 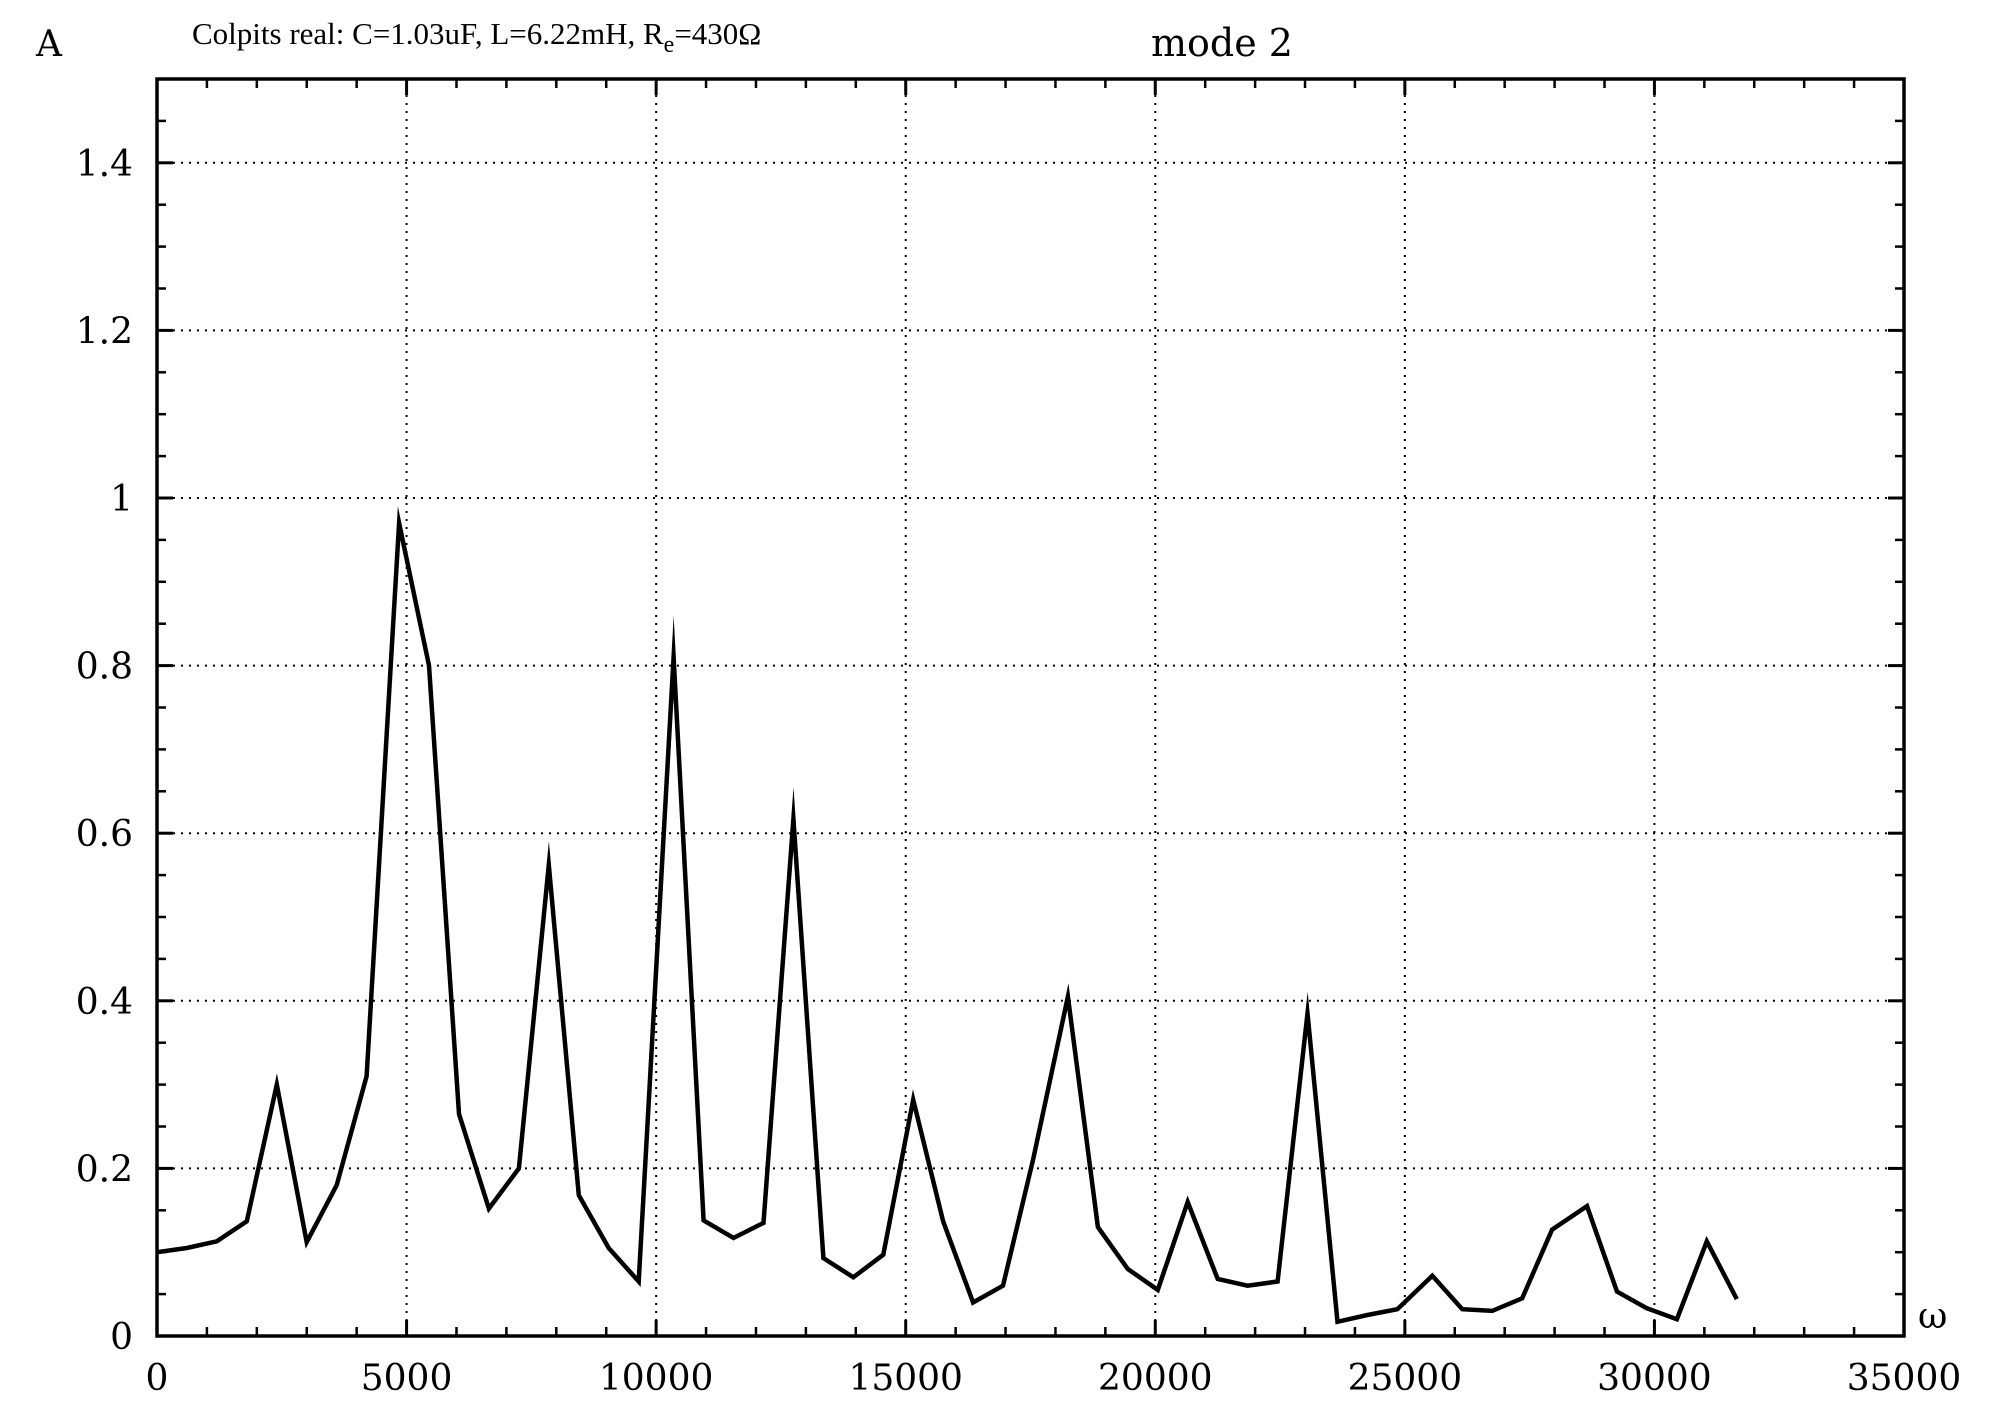 What do you see at coordinates (104, 164) in the screenshot?
I see `y-tick-label: 1.4` at bounding box center [104, 164].